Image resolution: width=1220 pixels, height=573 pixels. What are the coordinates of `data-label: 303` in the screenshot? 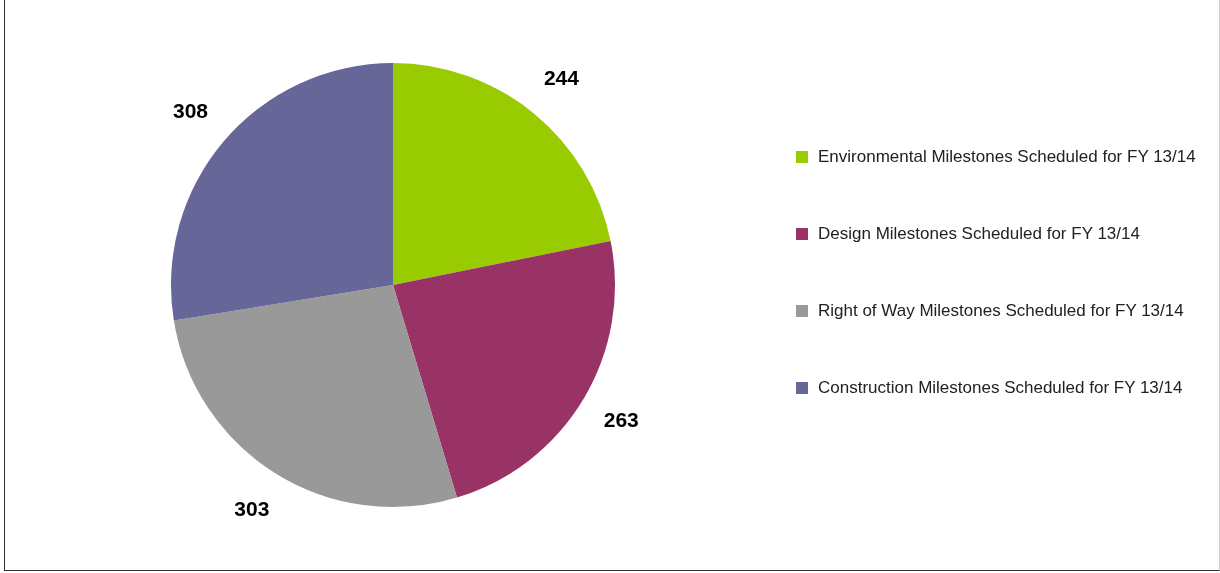 It's located at (252, 509).